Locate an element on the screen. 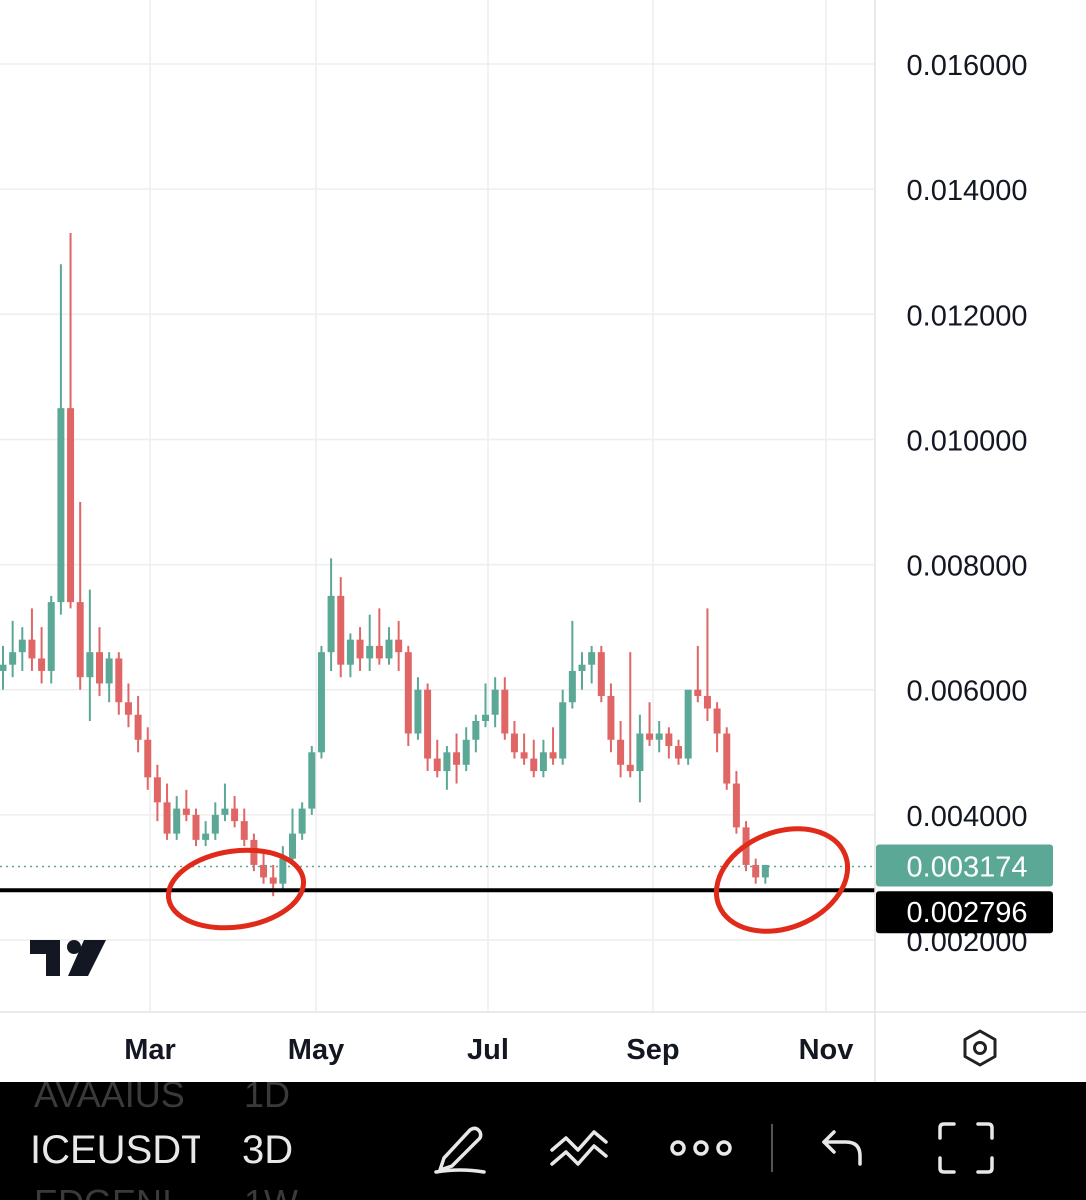 The image size is (1086, 1200). price-tick-label: 0.012000 is located at coordinates (967, 316).